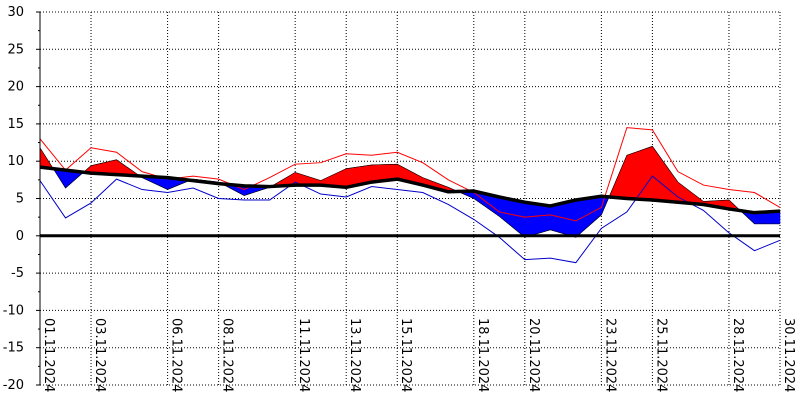 Image resolution: width=800 pixels, height=400 pixels. Describe the element at coordinates (176, 355) in the screenshot. I see `x-tick-label: 06.11.2024` at that location.